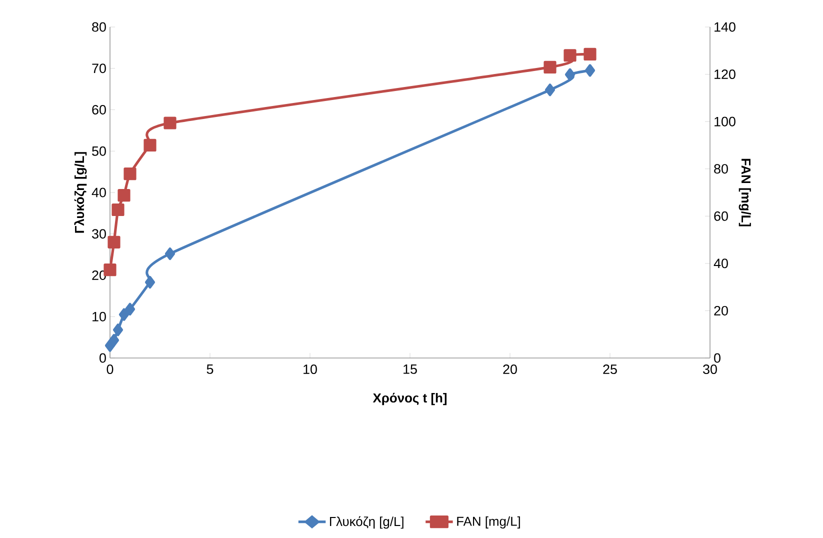 The image size is (823, 538). What do you see at coordinates (99, 234) in the screenshot?
I see `y-tick-label: 30` at bounding box center [99, 234].